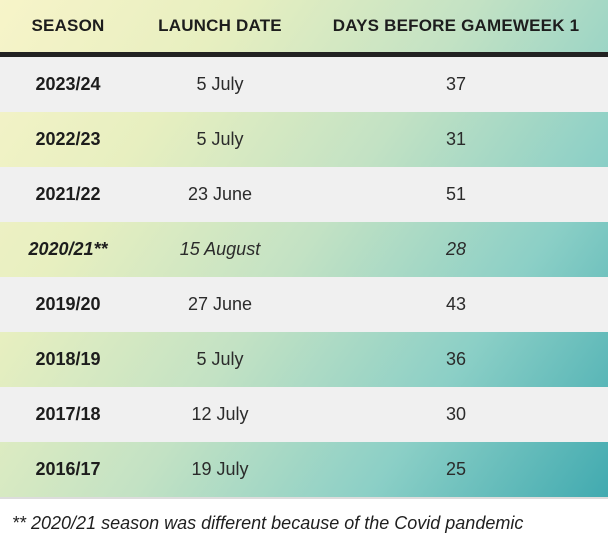  I want to click on launch-date-cell: 19 July, so click(220, 469).